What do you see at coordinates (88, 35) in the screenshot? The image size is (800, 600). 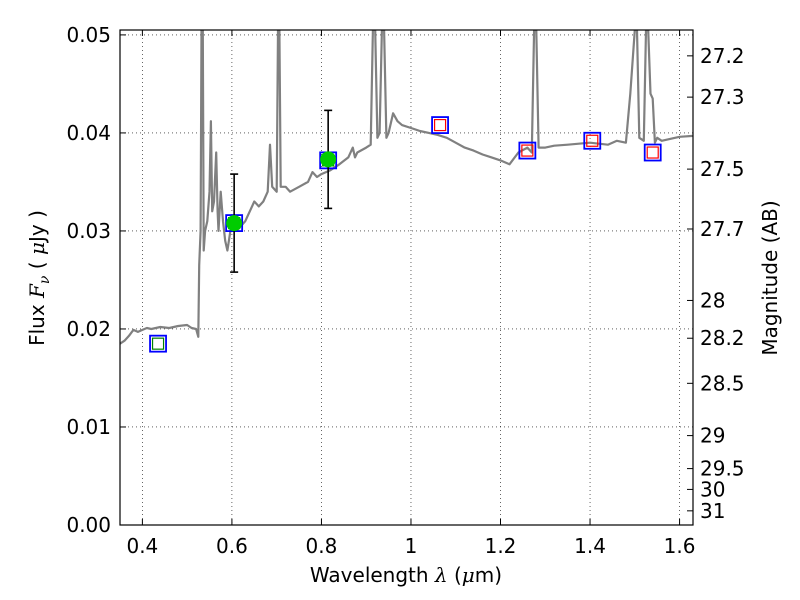 I see `y-tick-label: 0.05` at bounding box center [88, 35].